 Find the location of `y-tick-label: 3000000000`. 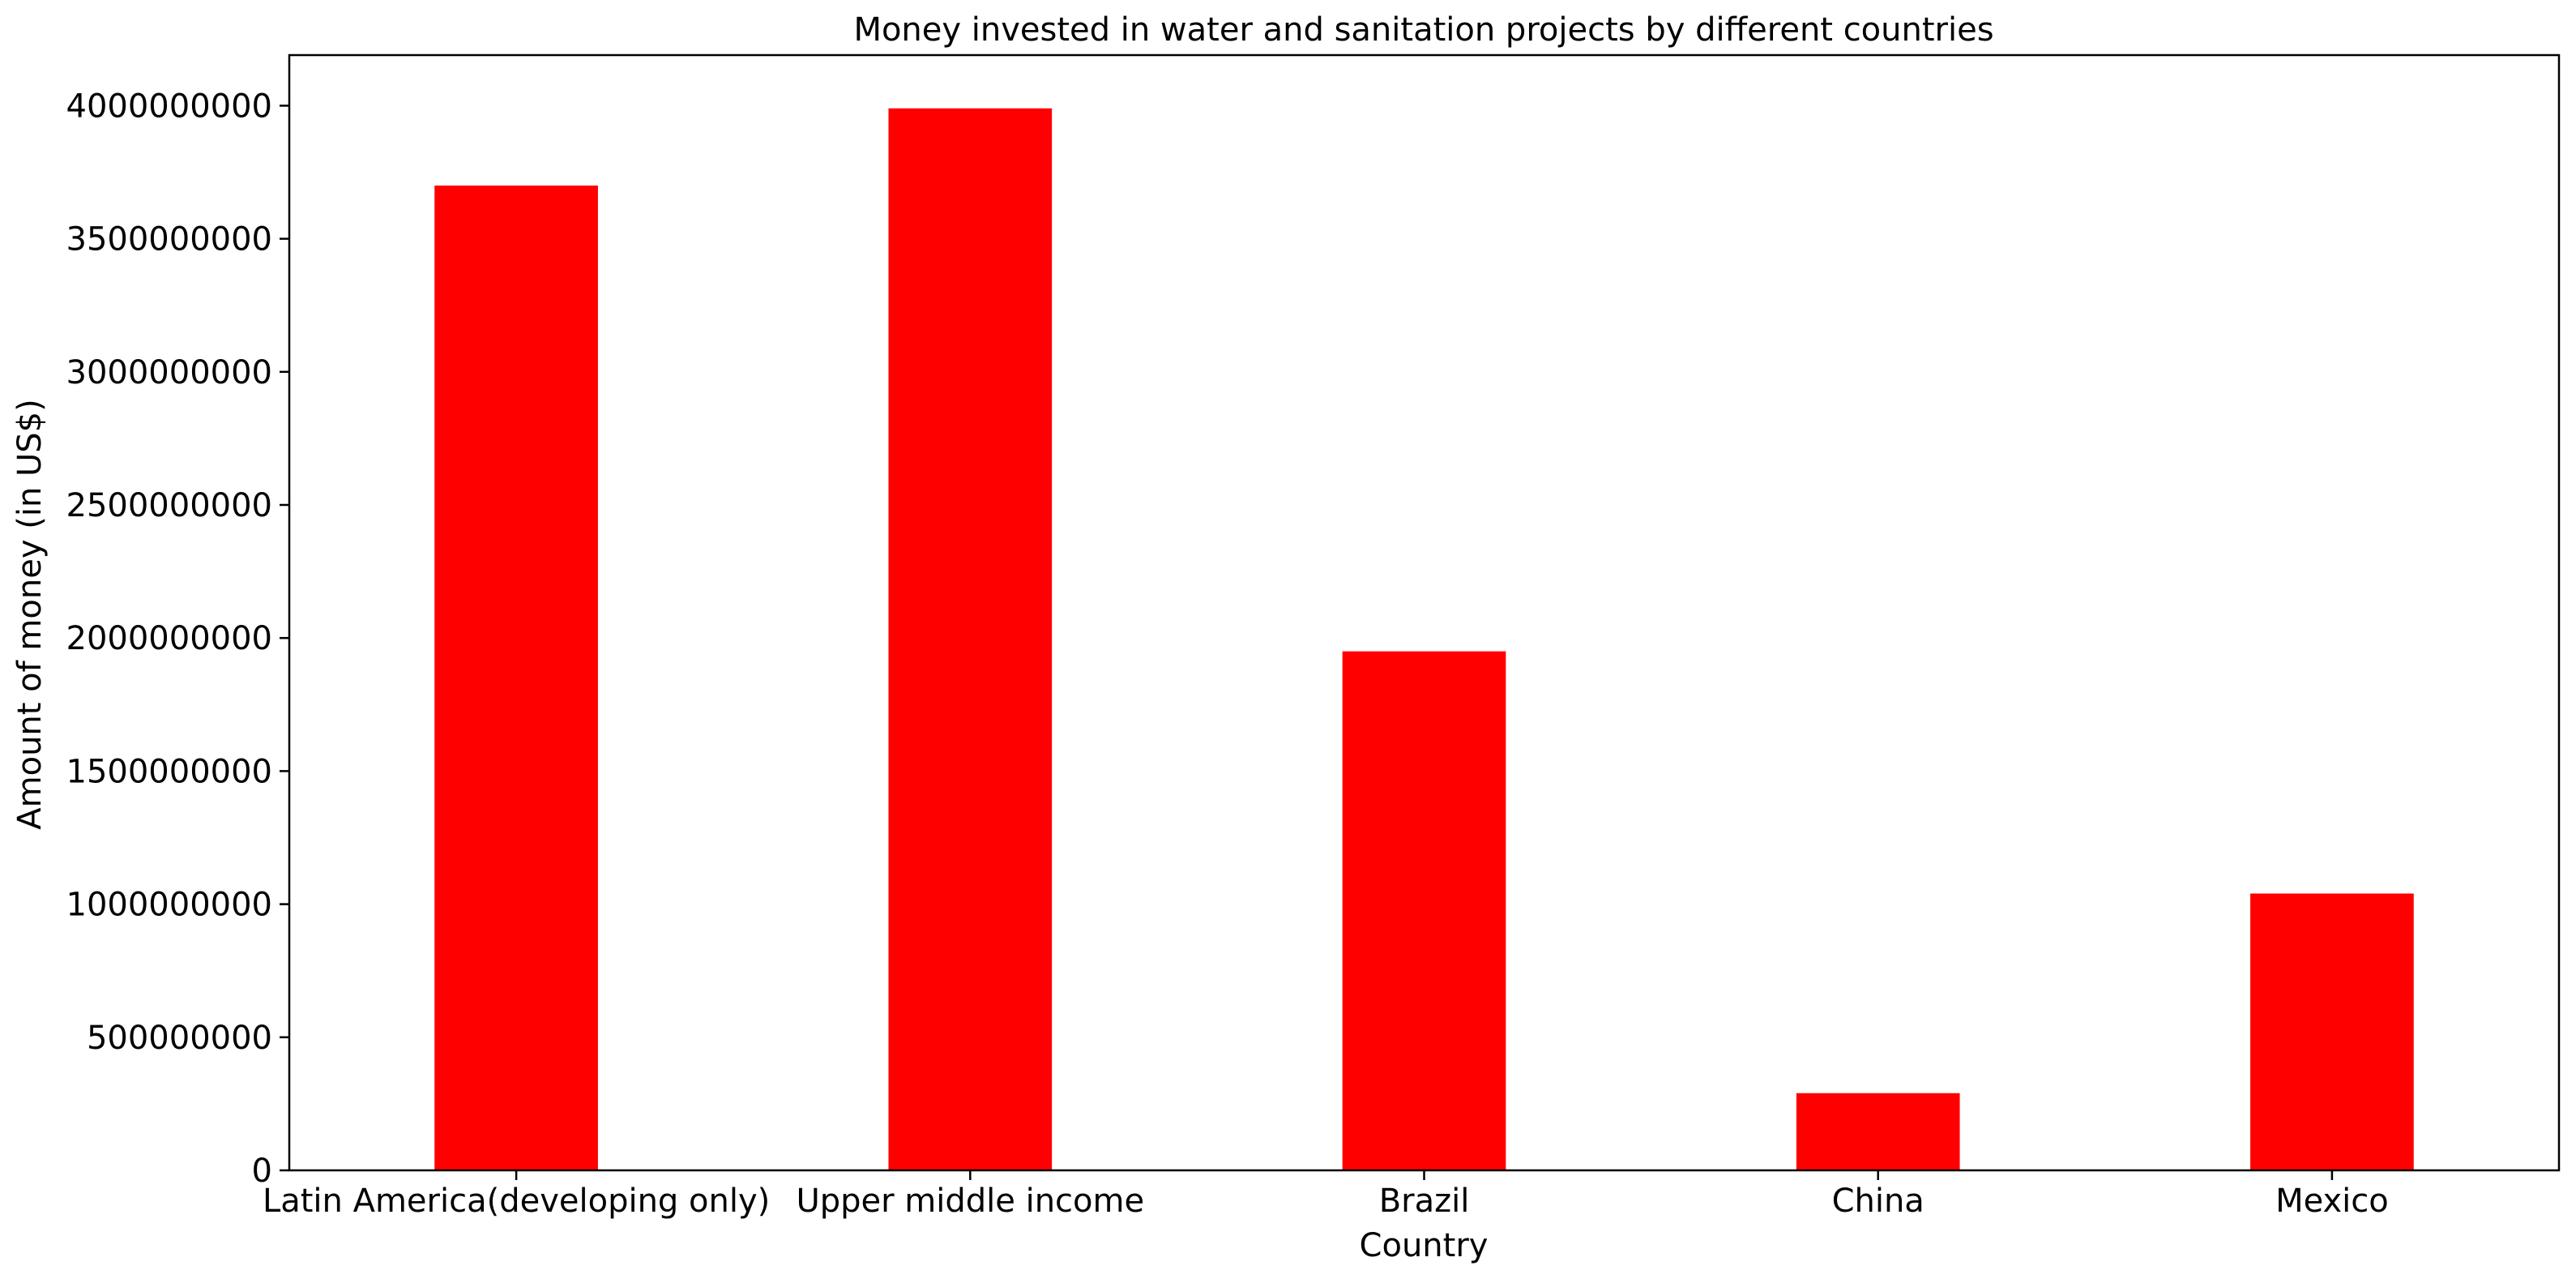

y-tick-label: 3000000000 is located at coordinates (169, 372).